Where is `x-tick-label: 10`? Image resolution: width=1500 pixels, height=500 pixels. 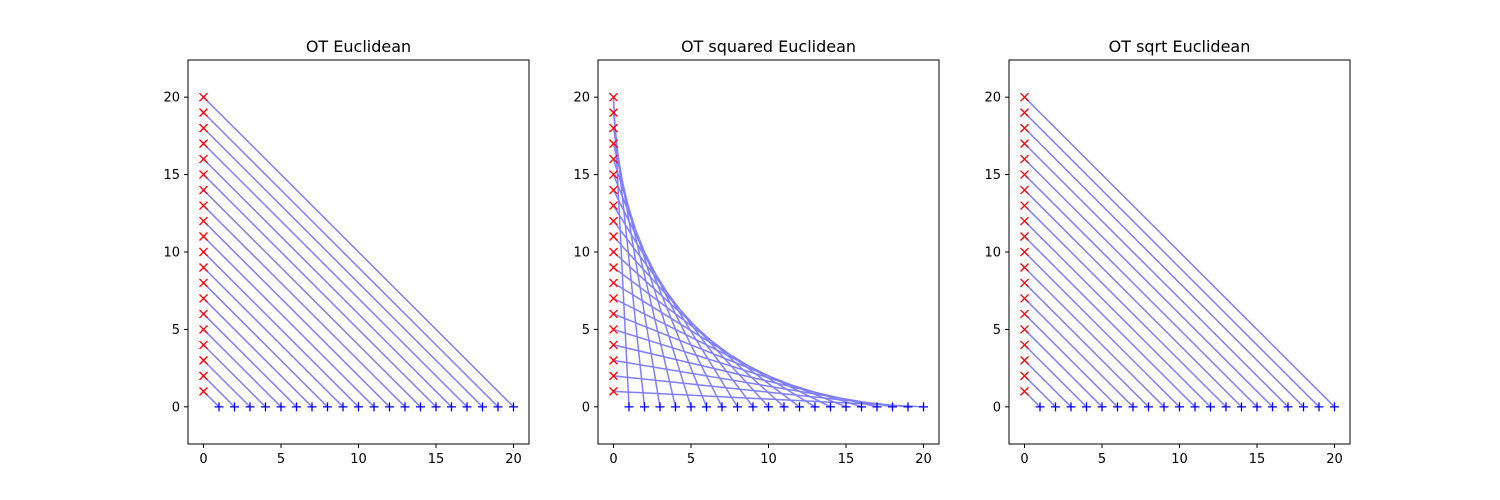 x-tick-label: 10 is located at coordinates (358, 459).